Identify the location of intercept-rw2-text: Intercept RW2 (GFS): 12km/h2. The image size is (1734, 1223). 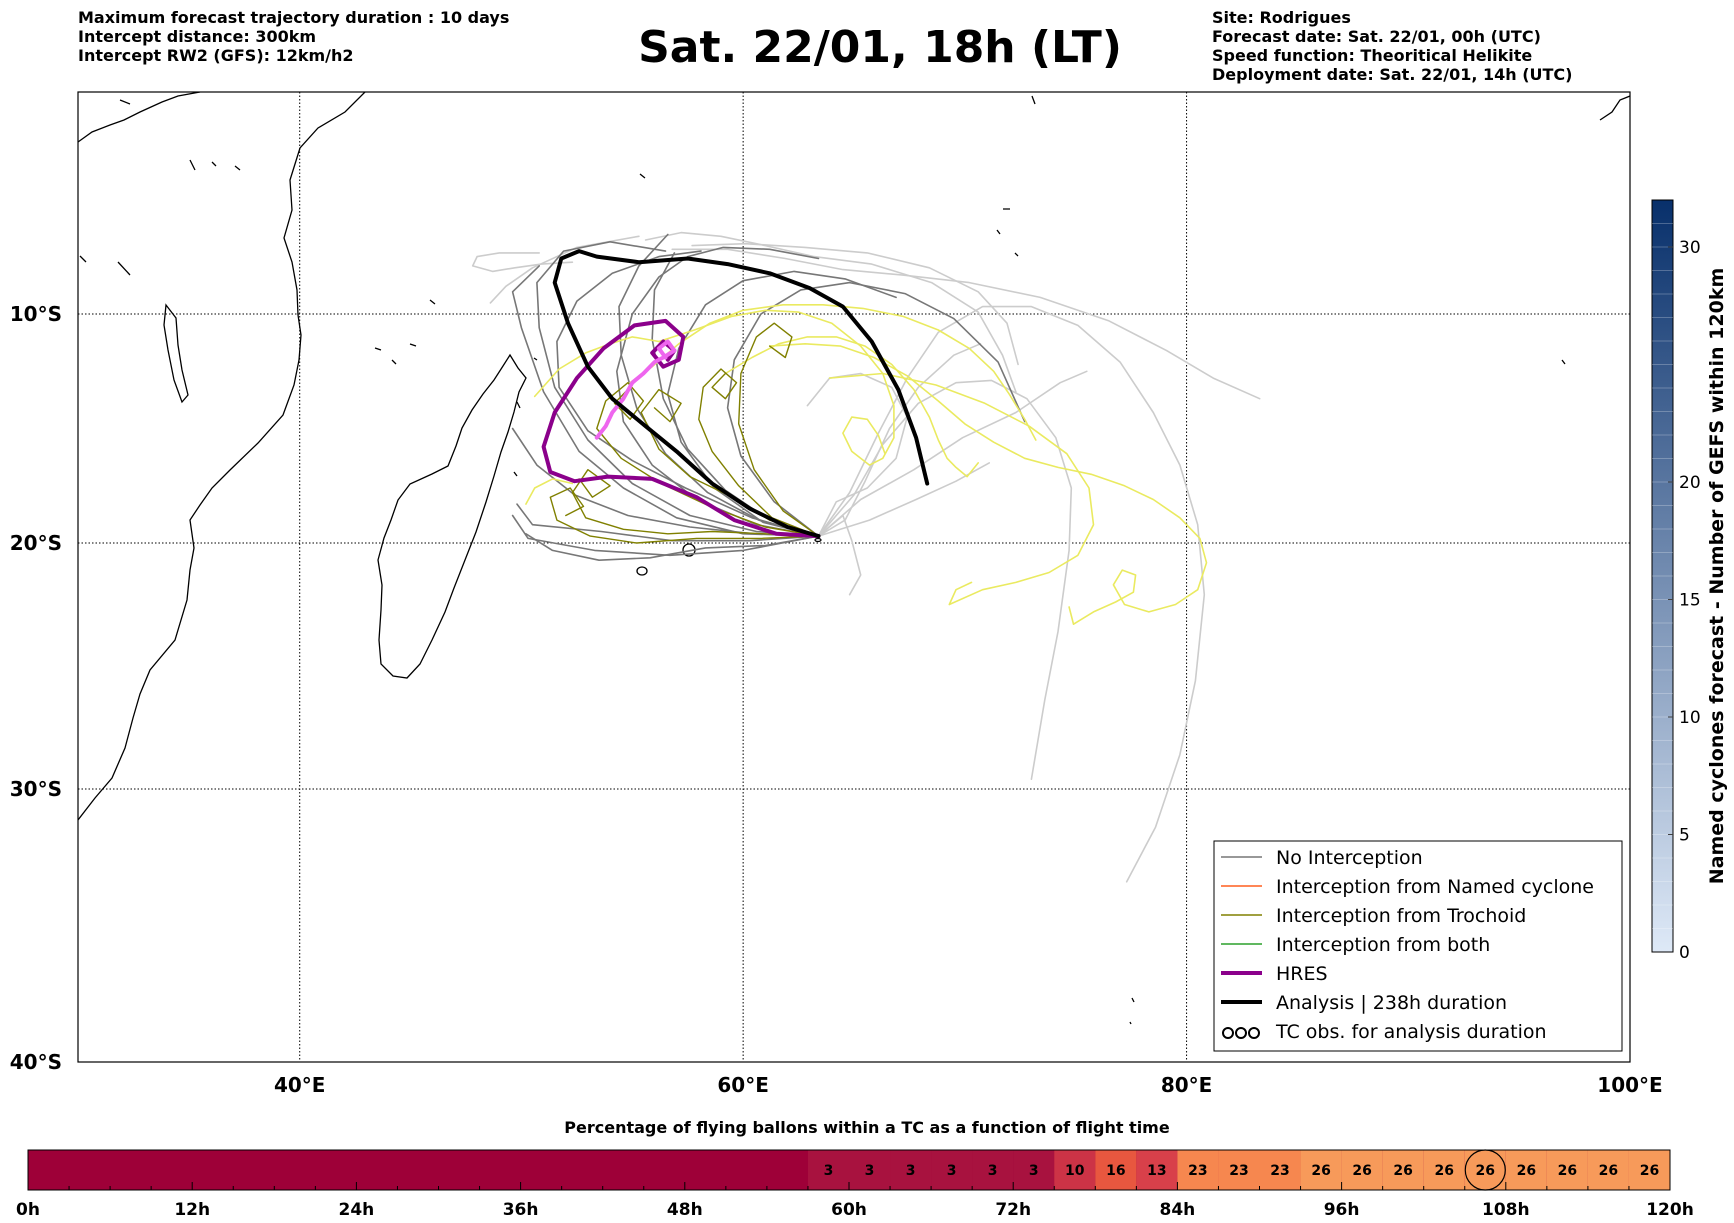
(216, 55).